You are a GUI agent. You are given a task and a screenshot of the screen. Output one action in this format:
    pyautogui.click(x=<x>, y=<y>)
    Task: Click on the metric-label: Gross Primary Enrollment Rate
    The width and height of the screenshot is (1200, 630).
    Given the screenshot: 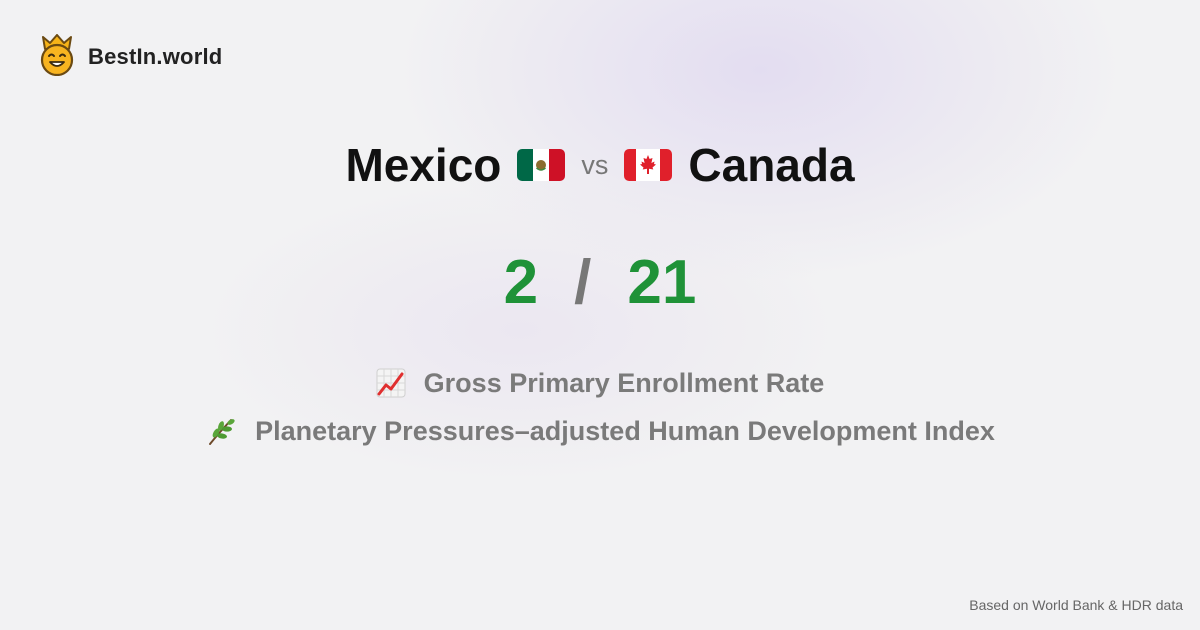 What is the action you would take?
    pyautogui.click(x=624, y=382)
    